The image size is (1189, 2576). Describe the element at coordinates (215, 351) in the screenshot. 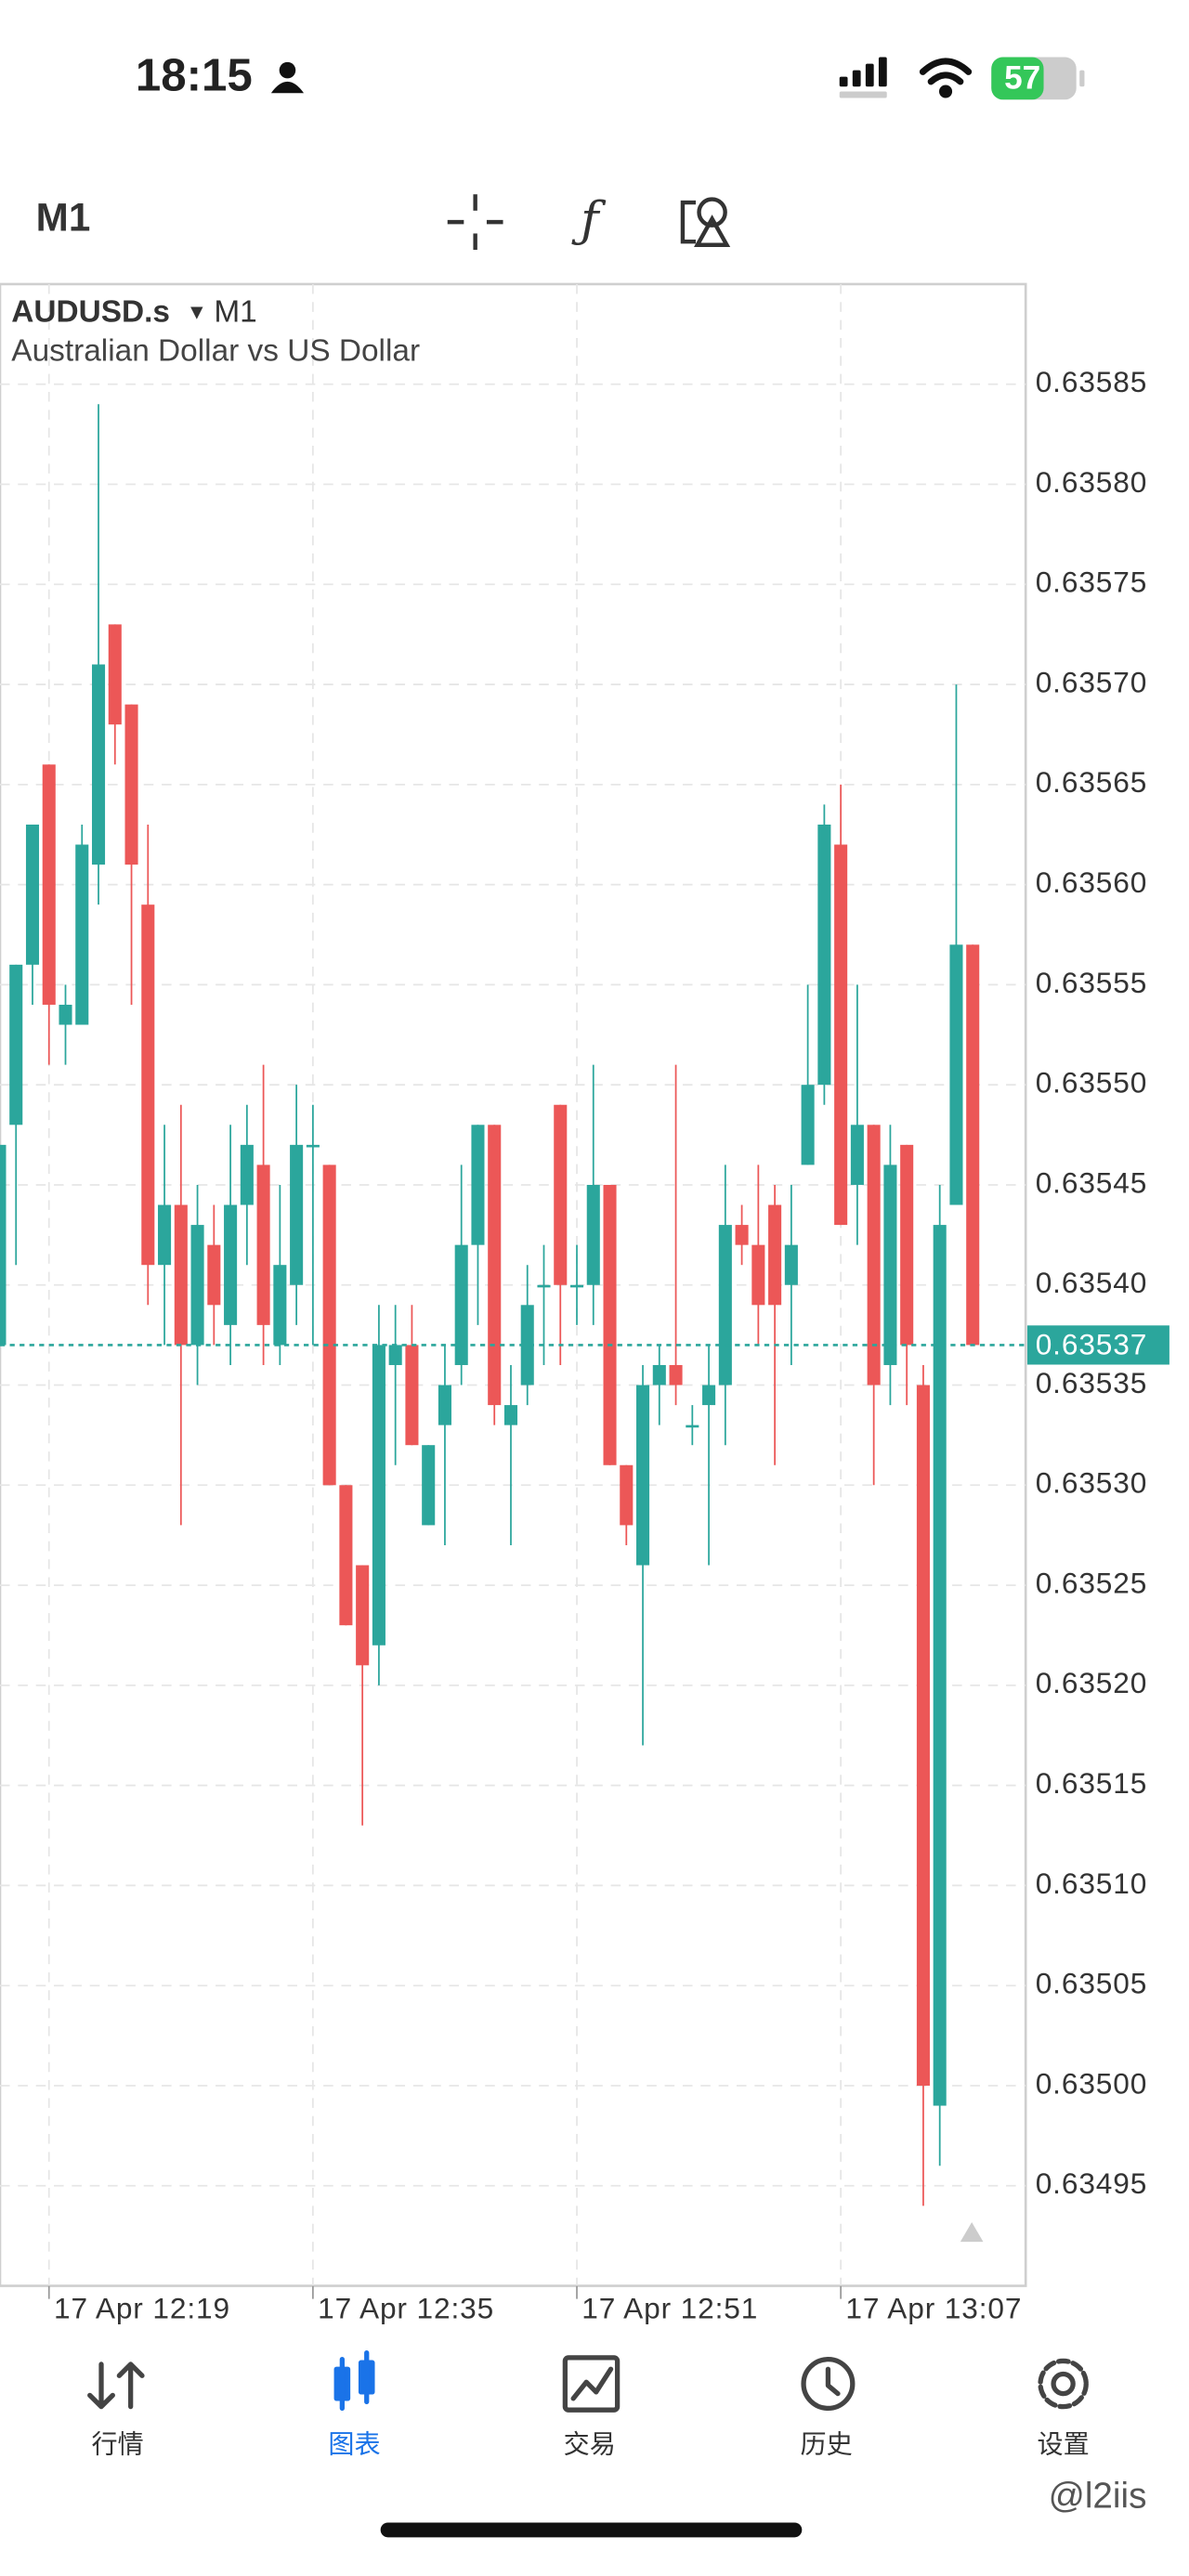

I see `symbol-description: Australian Dollar vs US Dollar` at that location.